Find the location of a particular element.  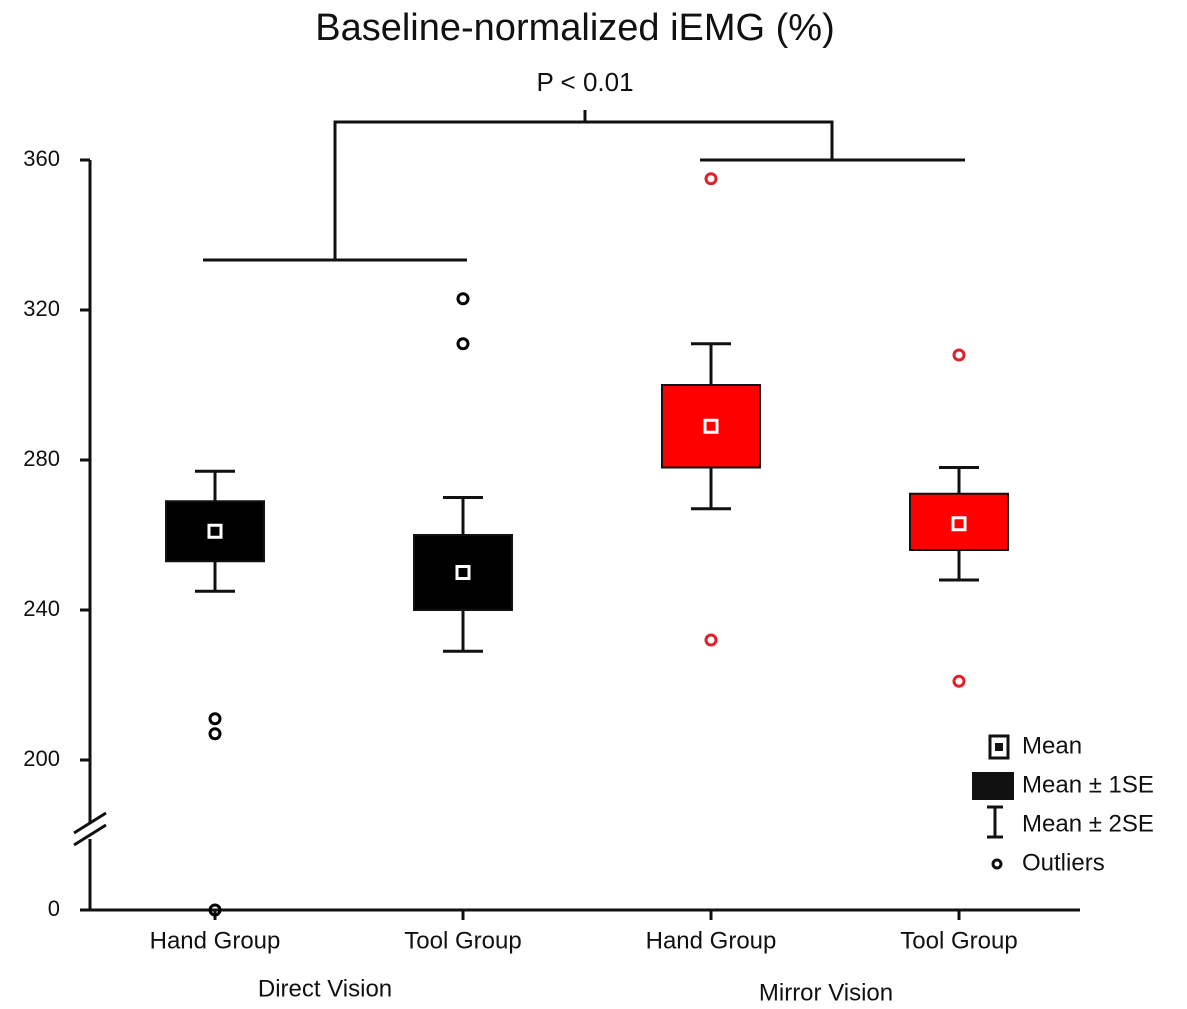

legend-label: Mean ± 1SE is located at coordinates (1088, 784).